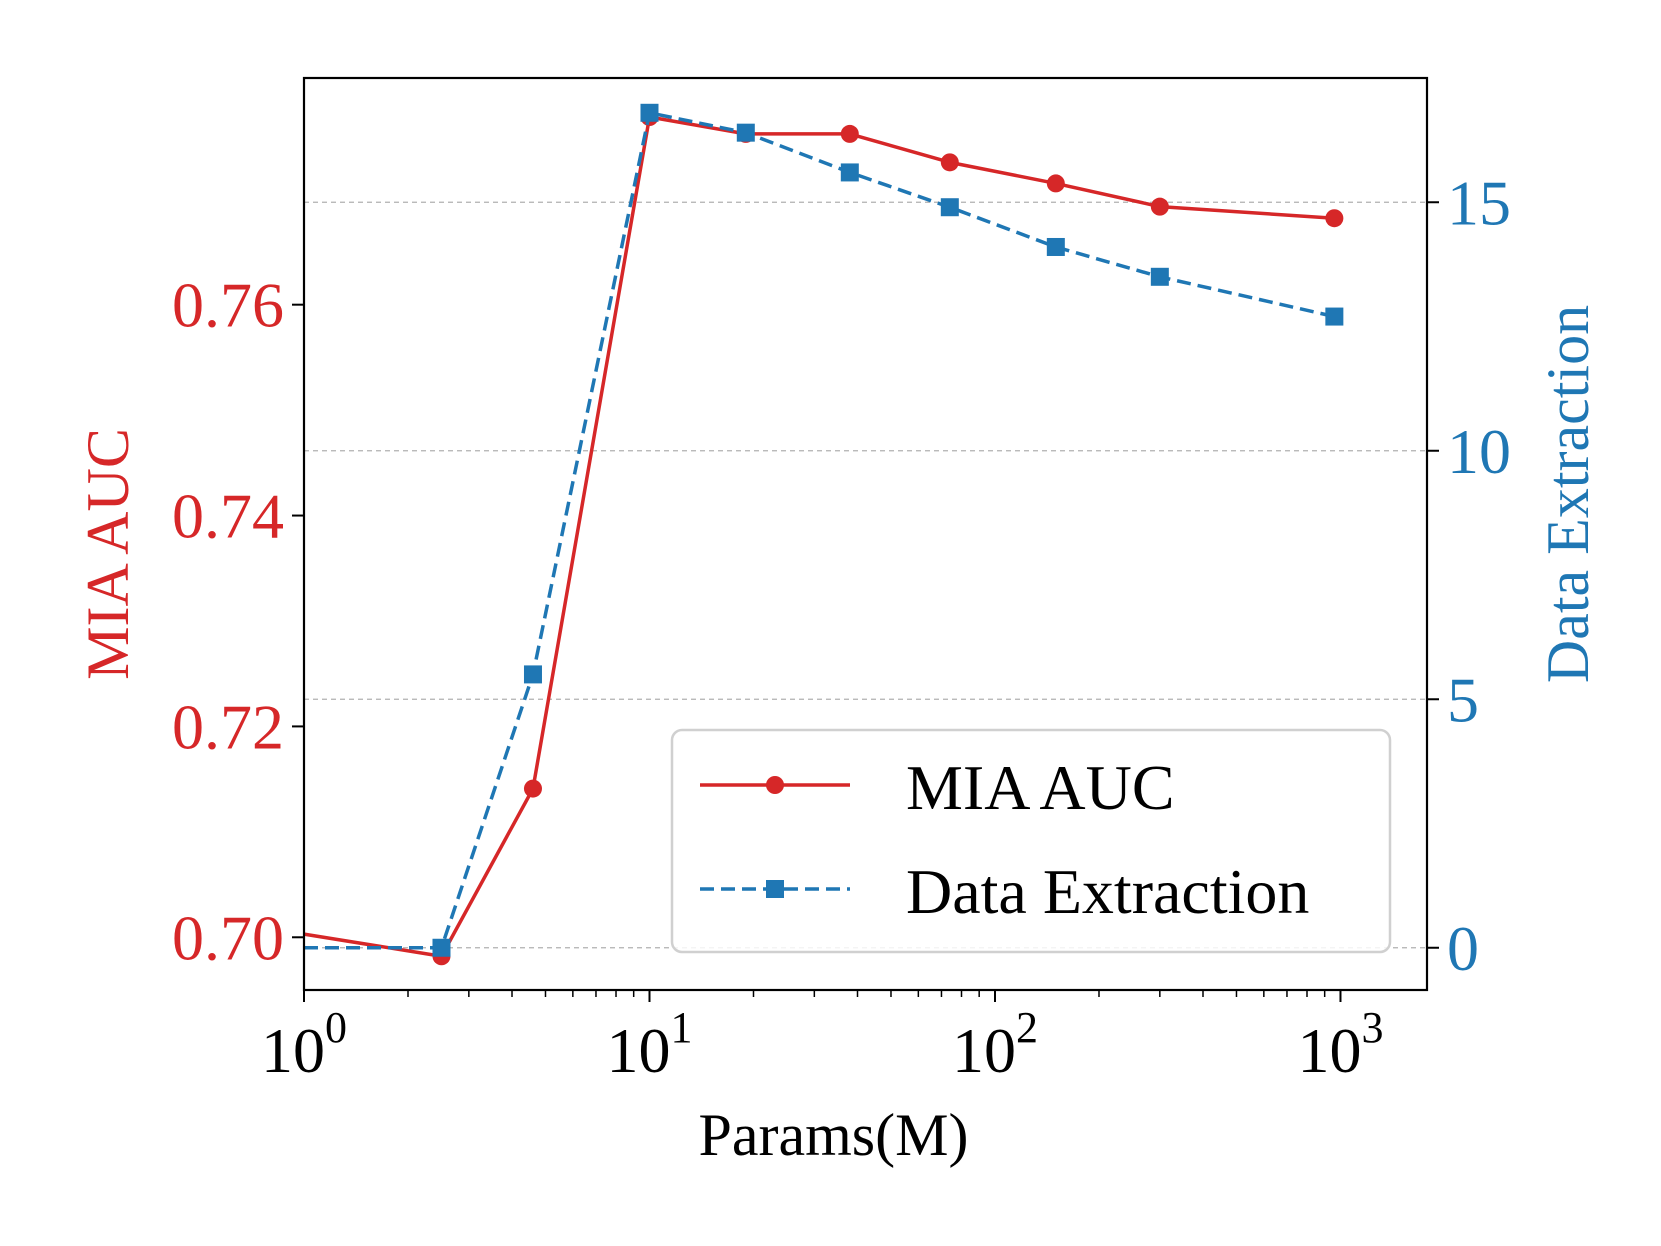  Describe the element at coordinates (995, 1044) in the screenshot. I see `x-tick-label: 10²` at that location.